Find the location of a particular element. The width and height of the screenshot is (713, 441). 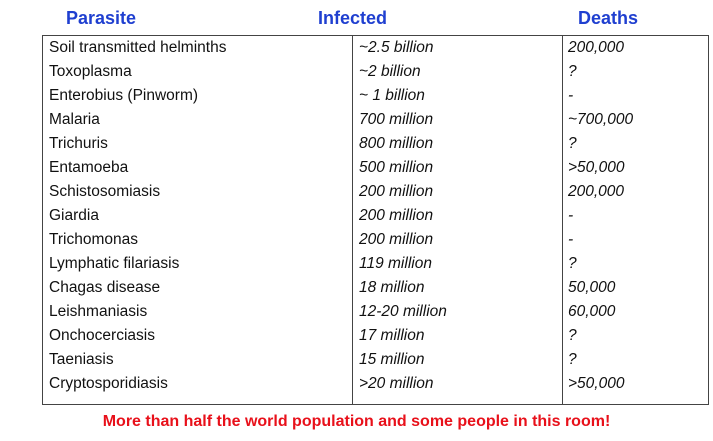

parasite-name: Trichuris is located at coordinates (78, 143).